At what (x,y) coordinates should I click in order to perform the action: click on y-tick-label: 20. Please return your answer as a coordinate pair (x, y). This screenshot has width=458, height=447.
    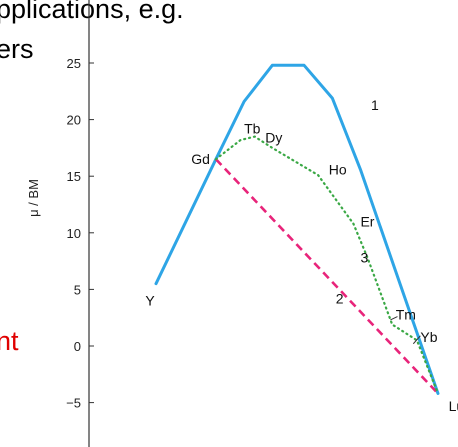
    Looking at the image, I should click on (74, 120).